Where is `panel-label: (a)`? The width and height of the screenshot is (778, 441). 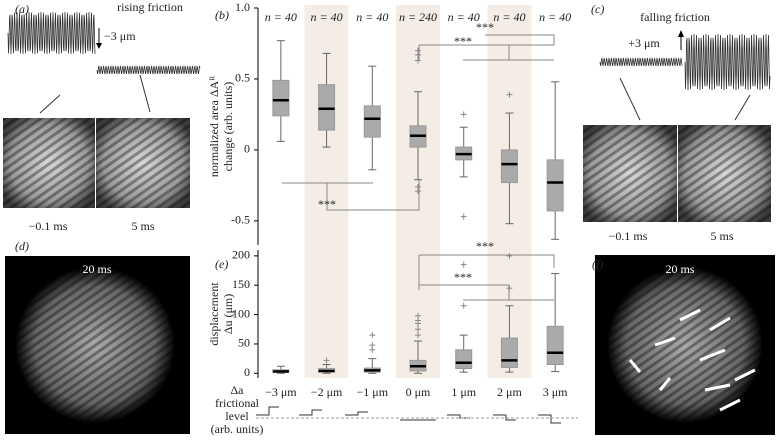
panel-label: (a) is located at coordinates (22, 9).